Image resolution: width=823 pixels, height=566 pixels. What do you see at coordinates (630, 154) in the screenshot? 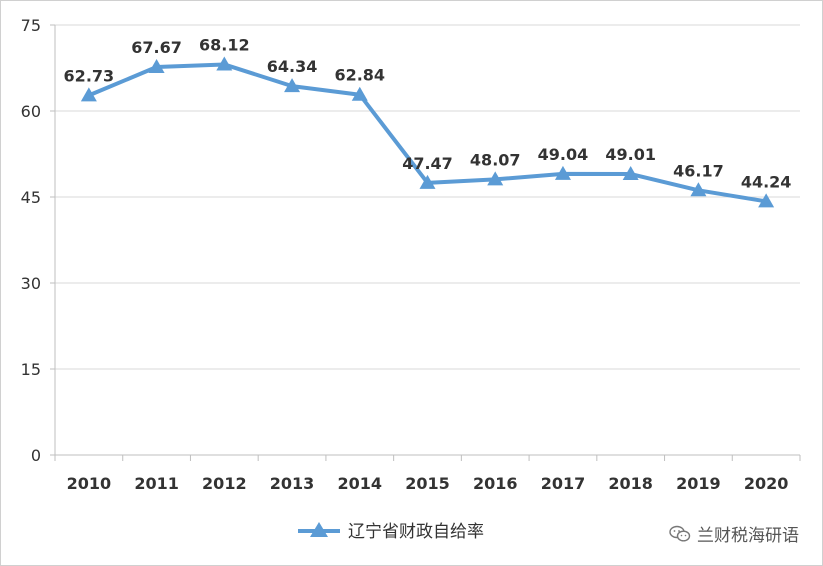
I see `data-label: 49.01` at bounding box center [630, 154].